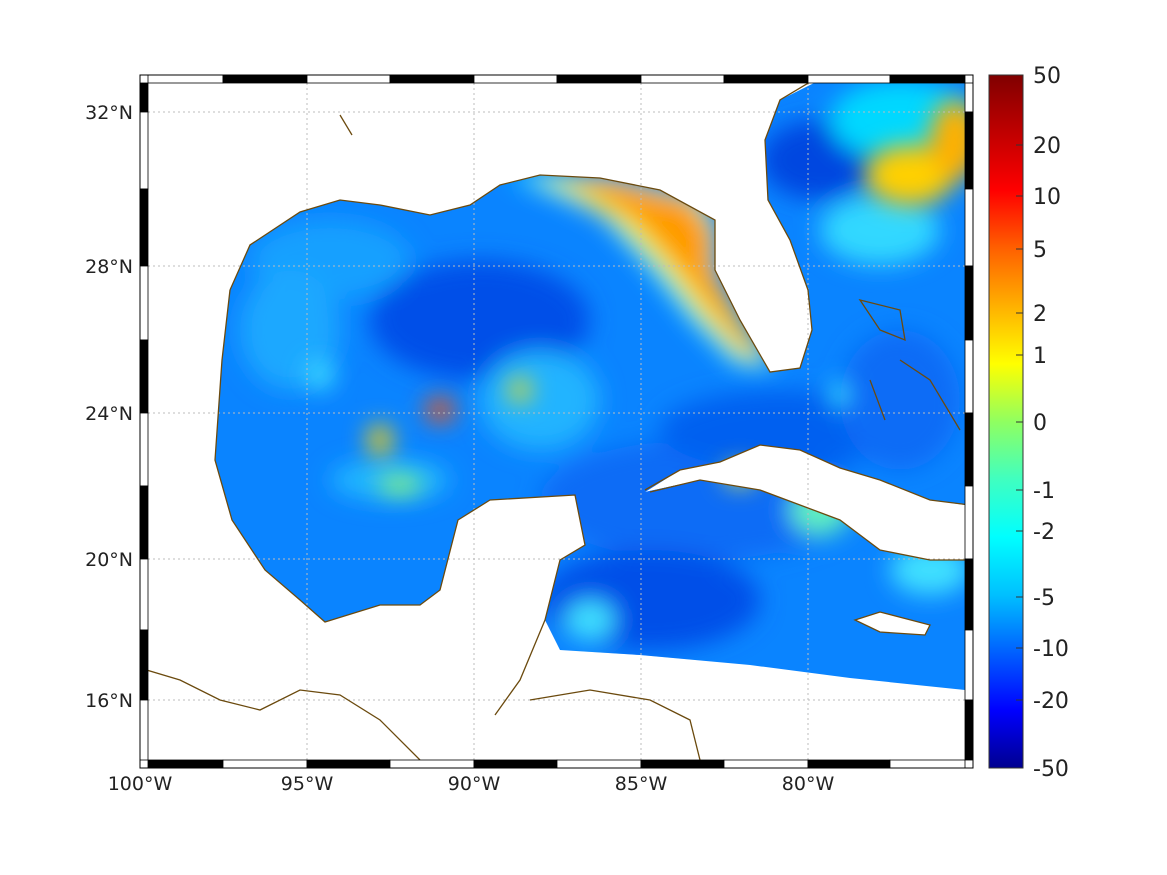 The width and height of the screenshot is (1167, 875). What do you see at coordinates (1040, 356) in the screenshot?
I see `colorbar-tick-label: 1` at bounding box center [1040, 356].